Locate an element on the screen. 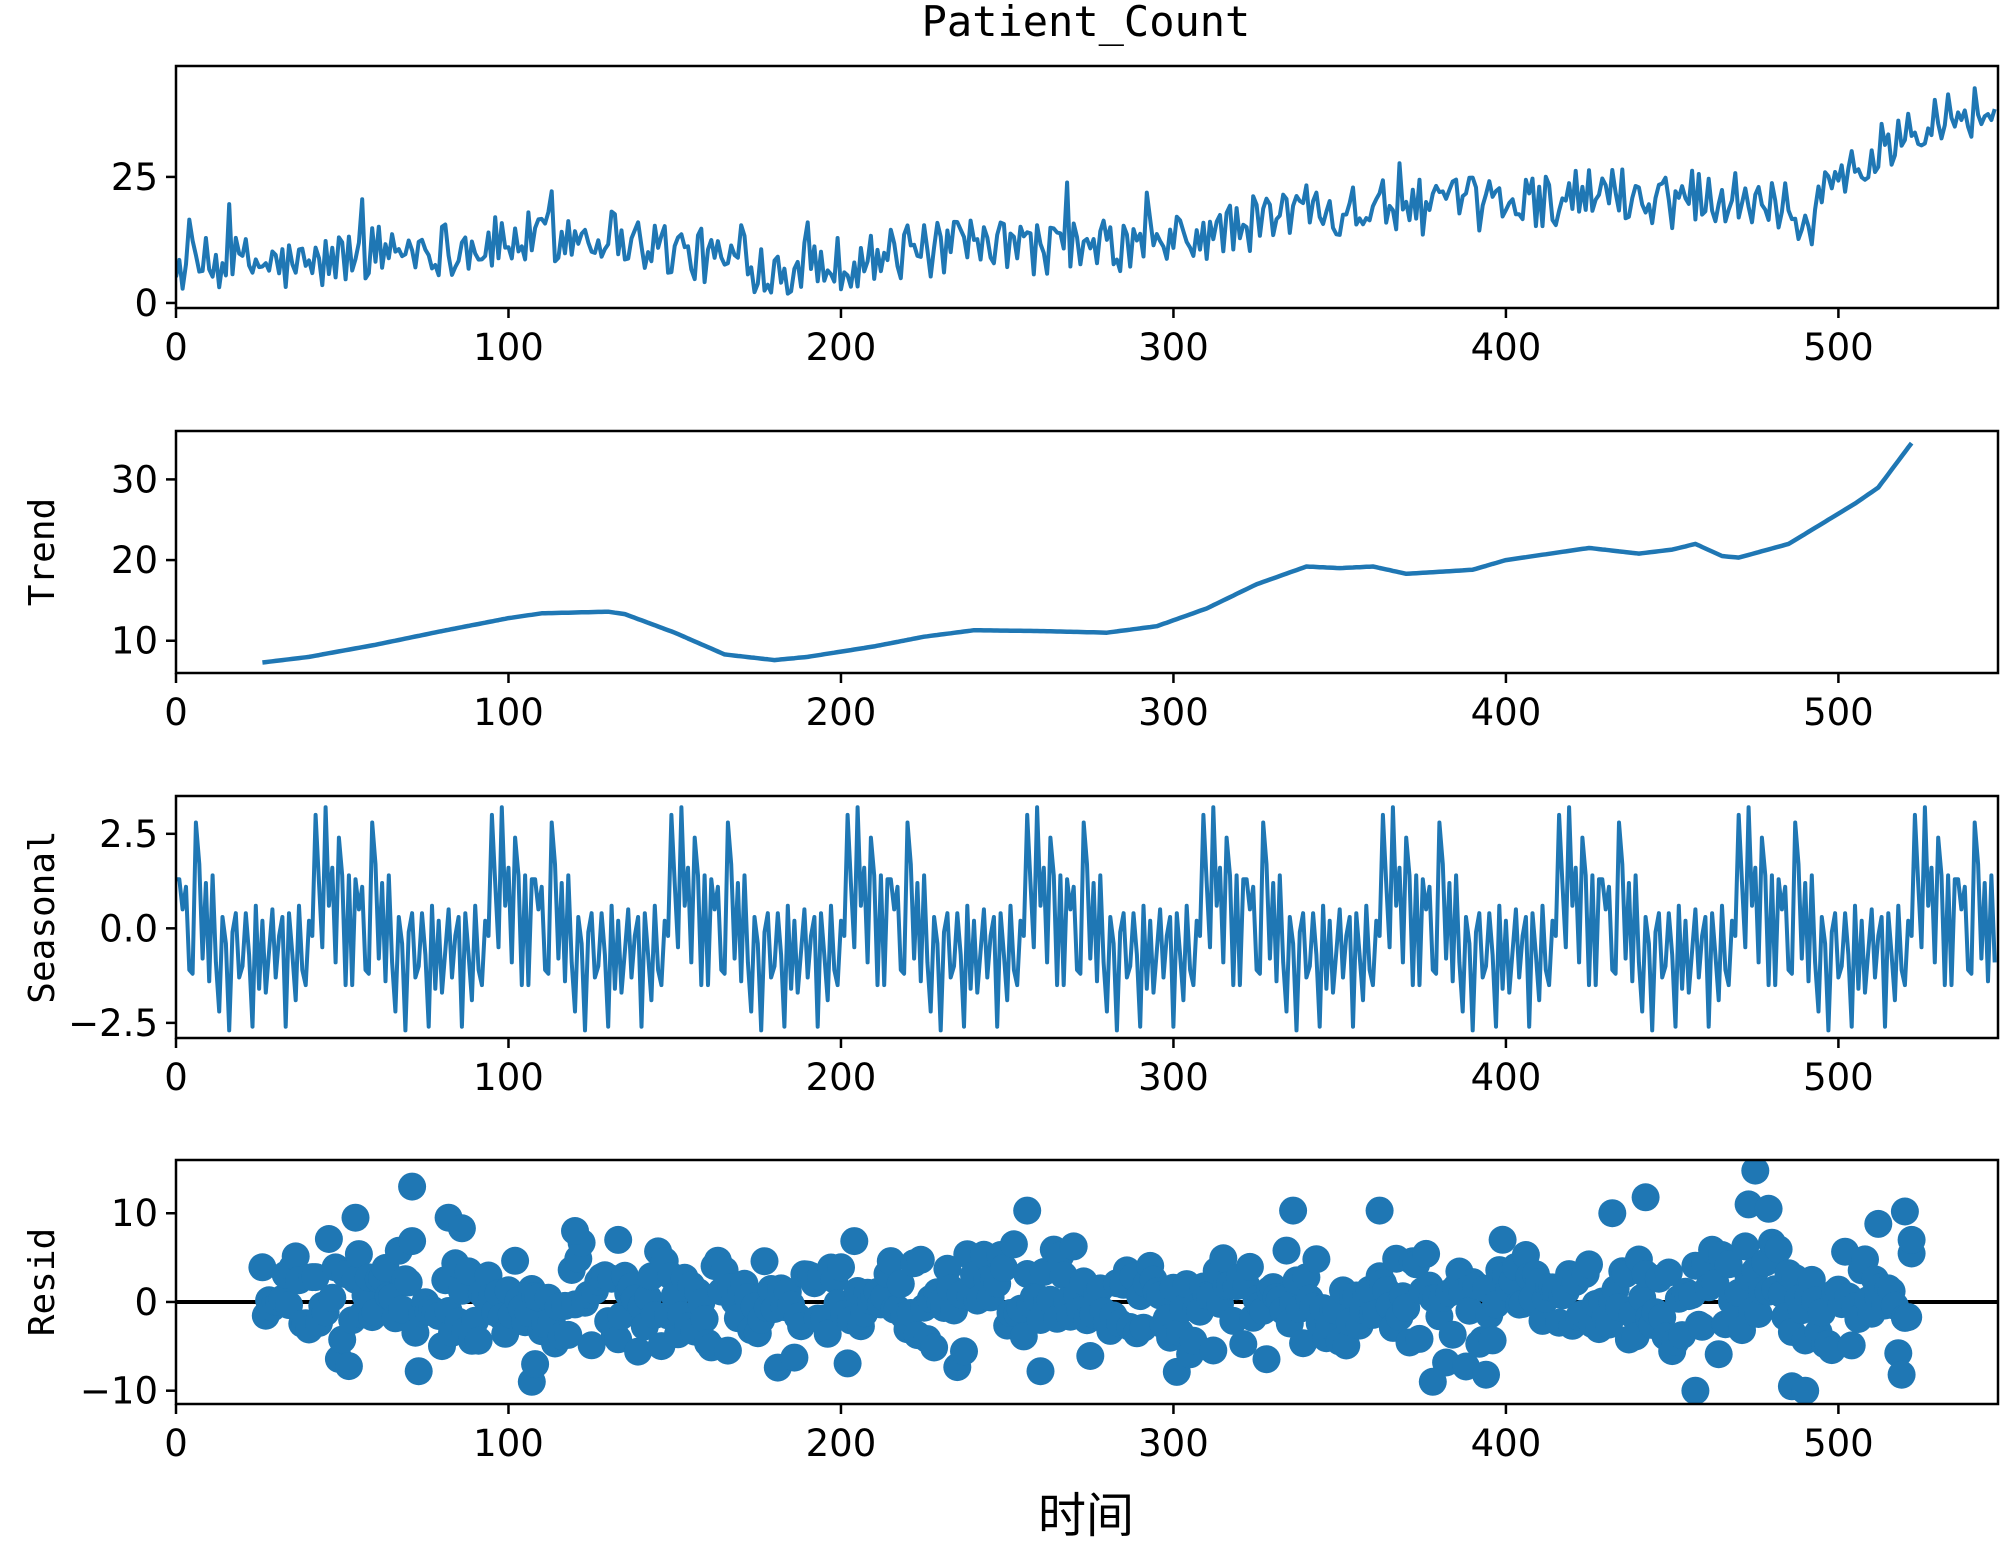  chart-title: Patient_Count is located at coordinates (1086, 23).